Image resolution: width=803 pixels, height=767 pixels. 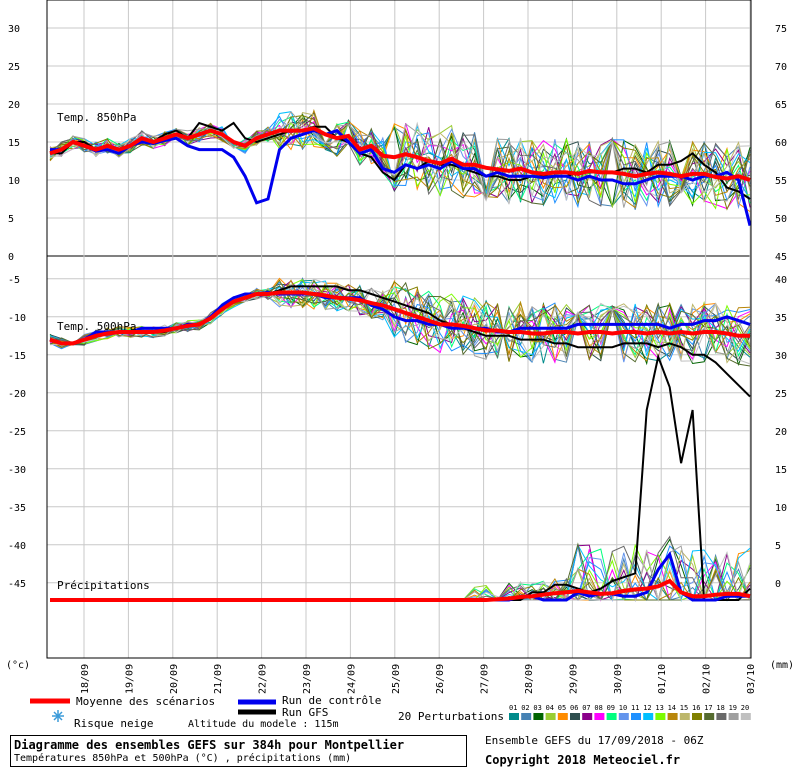 What do you see at coordinates (778, 584) in the screenshot?
I see `y-tick-right: 0` at bounding box center [778, 584].